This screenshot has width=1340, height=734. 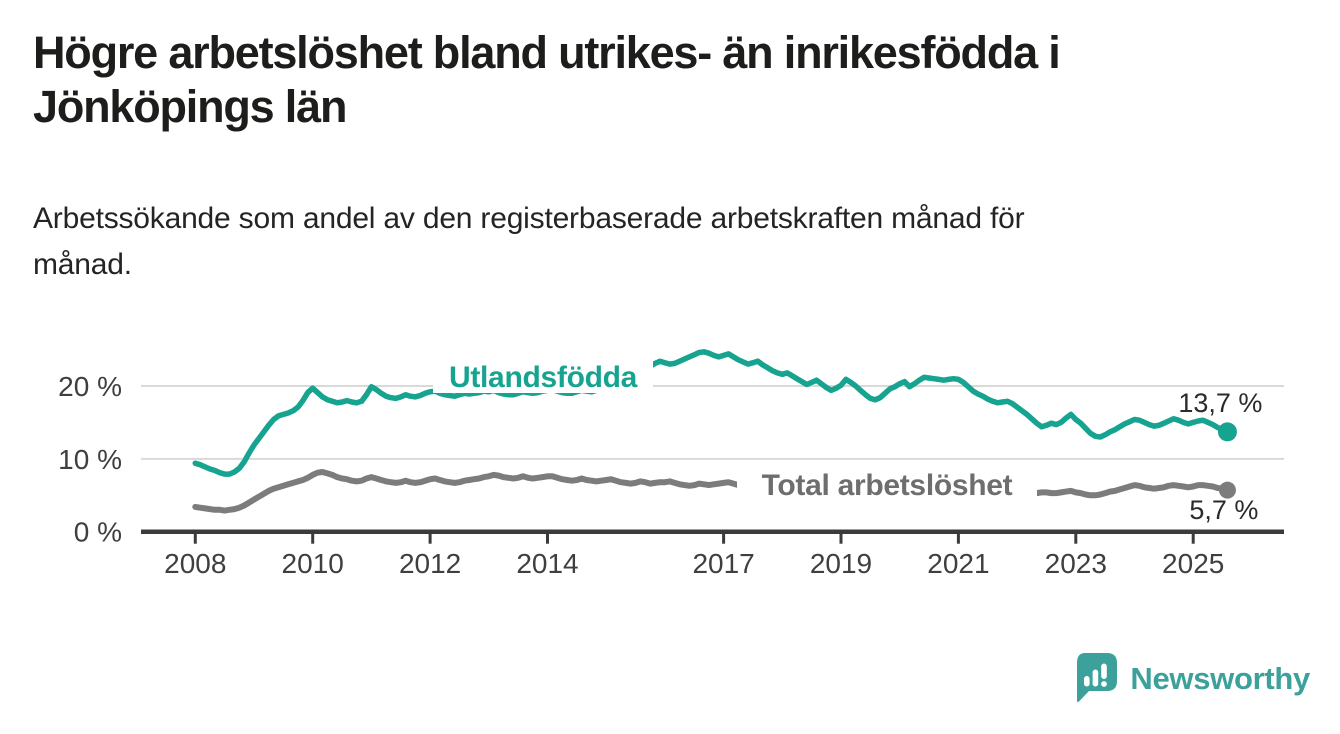 I want to click on x-tick-label-2019: 2019, so click(x=841, y=563).